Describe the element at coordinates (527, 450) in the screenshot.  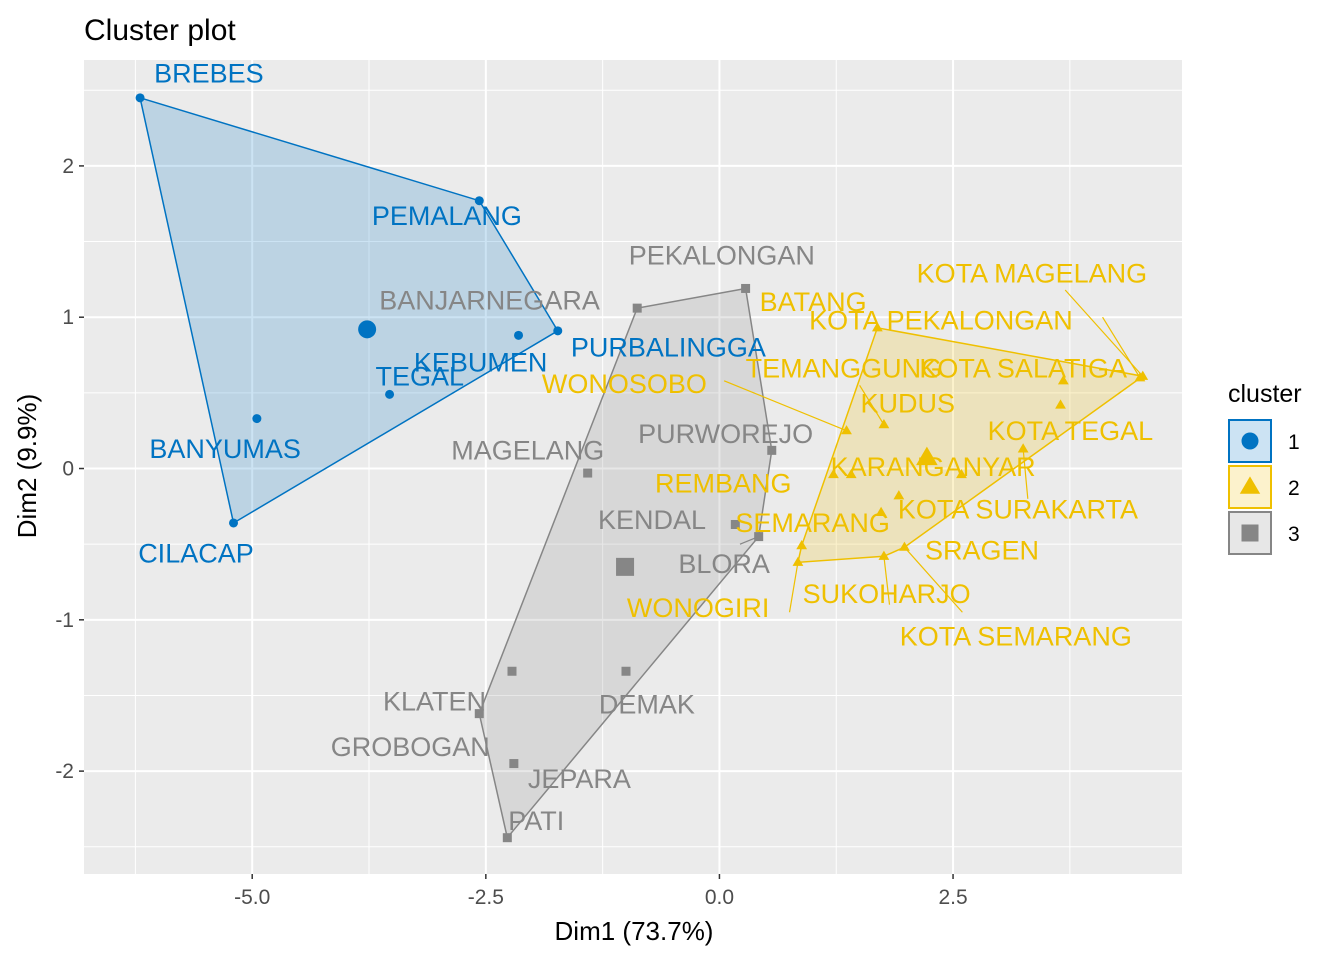
I see `point-label: MAGELANG` at that location.